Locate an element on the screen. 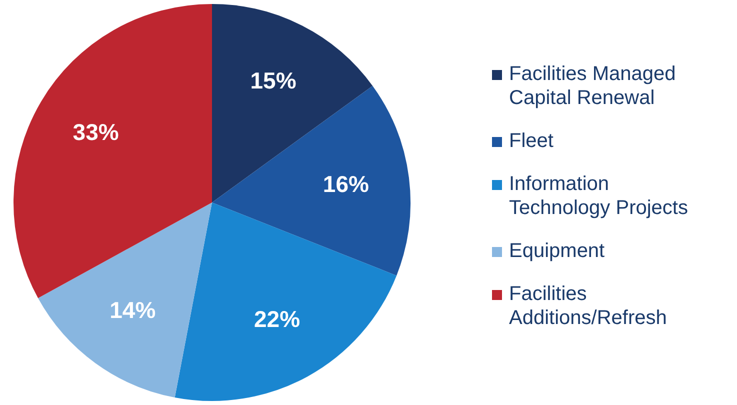  data-label: 16% is located at coordinates (345, 183).